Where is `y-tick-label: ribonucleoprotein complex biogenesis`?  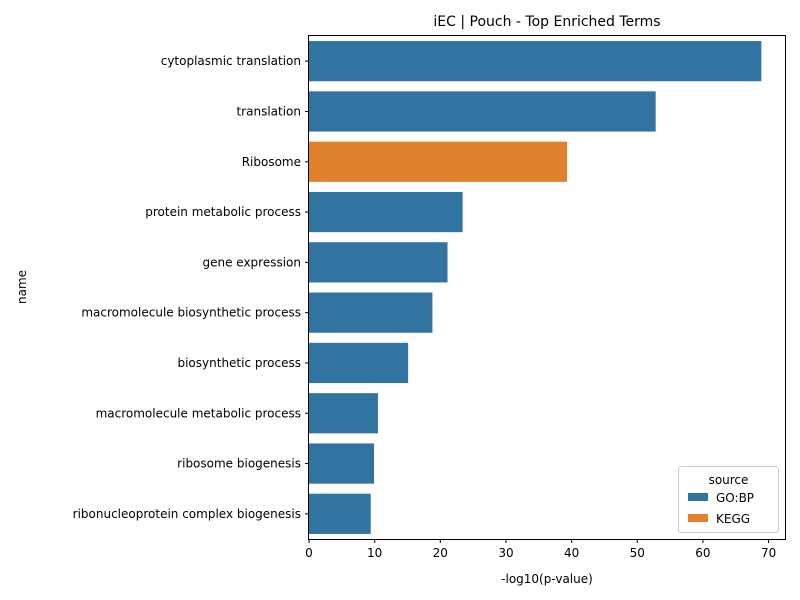 y-tick-label: ribonucleoprotein complex biogenesis is located at coordinates (187, 514).